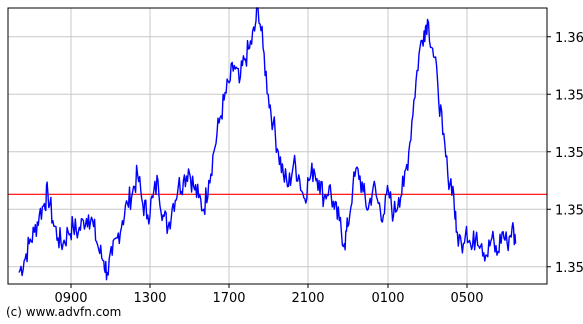 This screenshot has height=324, width=583. Describe the element at coordinates (569, 38) in the screenshot. I see `y-tick-label: 1.36` at that location.